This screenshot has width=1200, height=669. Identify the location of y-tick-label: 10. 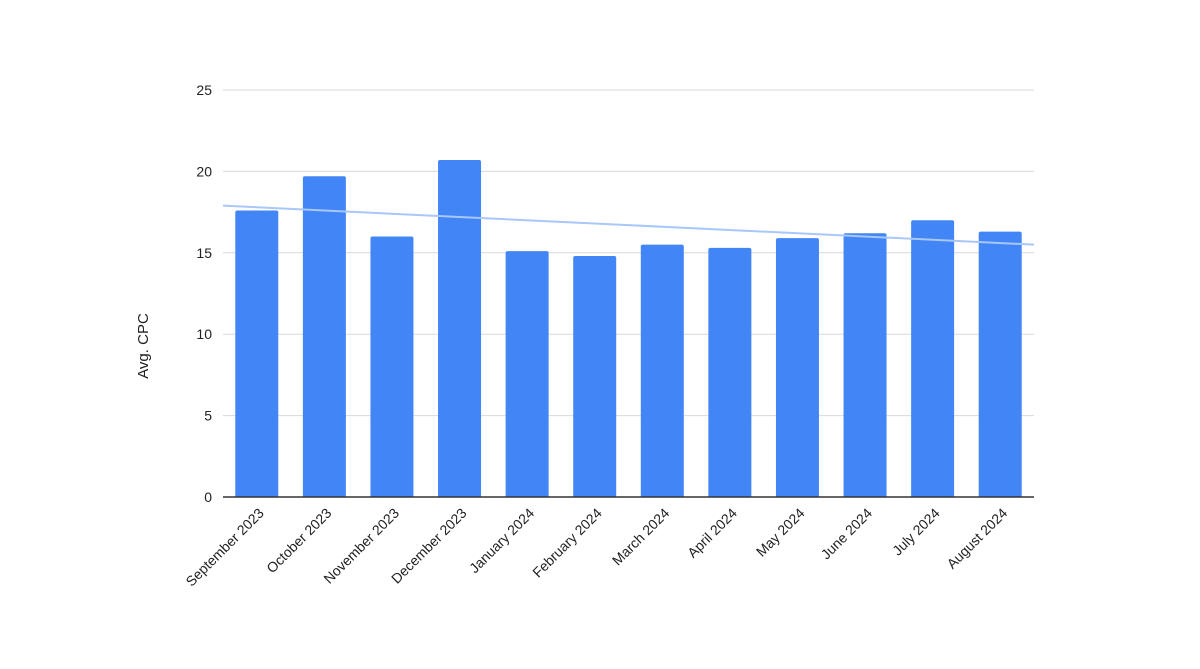
(204, 334).